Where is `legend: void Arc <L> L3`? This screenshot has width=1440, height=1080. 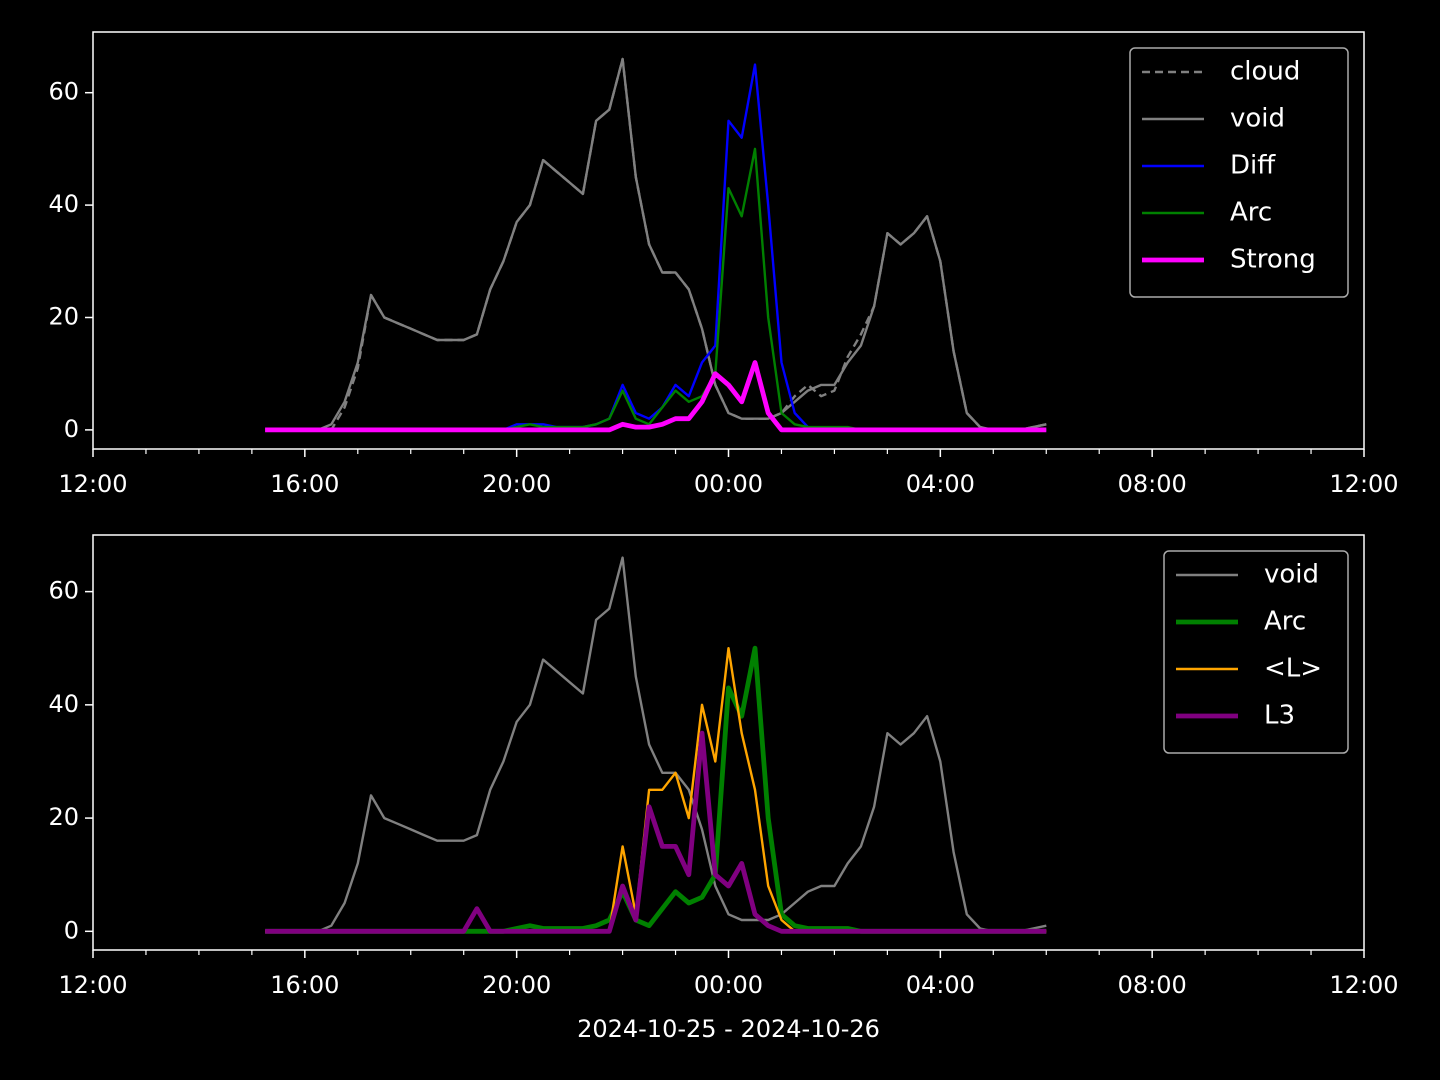
legend: void Arc <L> L3 is located at coordinates (1256, 652).